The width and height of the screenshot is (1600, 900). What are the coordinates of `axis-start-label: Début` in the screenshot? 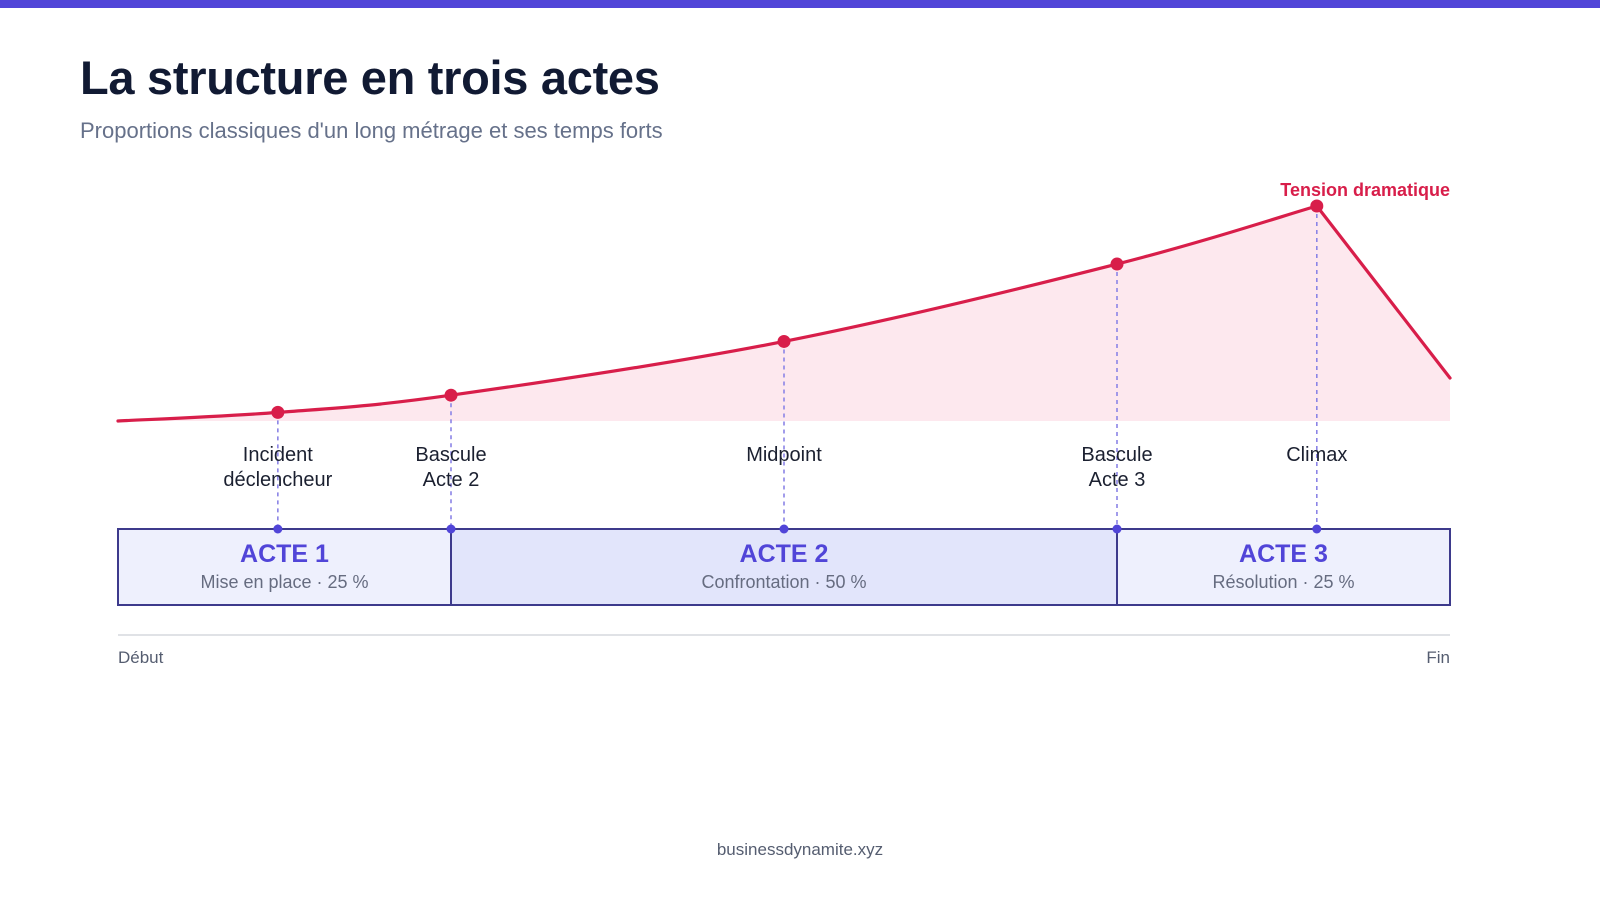 It's located at (141, 657).